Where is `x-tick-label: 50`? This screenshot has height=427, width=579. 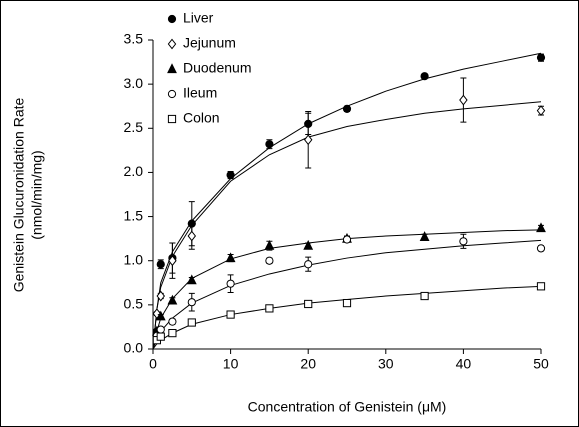
x-tick-label: 50 is located at coordinates (541, 364).